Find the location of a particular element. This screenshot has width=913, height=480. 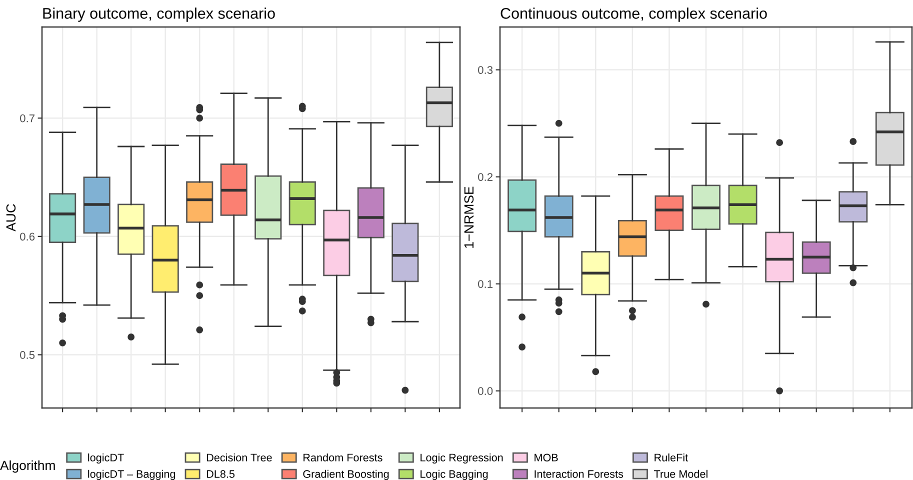

legend-label: True Model is located at coordinates (681, 474).